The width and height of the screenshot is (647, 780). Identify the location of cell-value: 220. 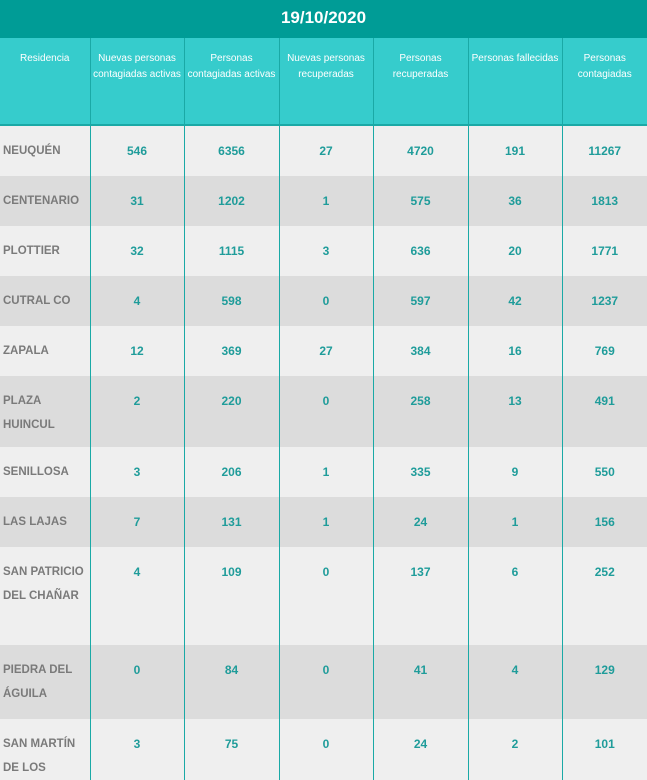
(231, 411).